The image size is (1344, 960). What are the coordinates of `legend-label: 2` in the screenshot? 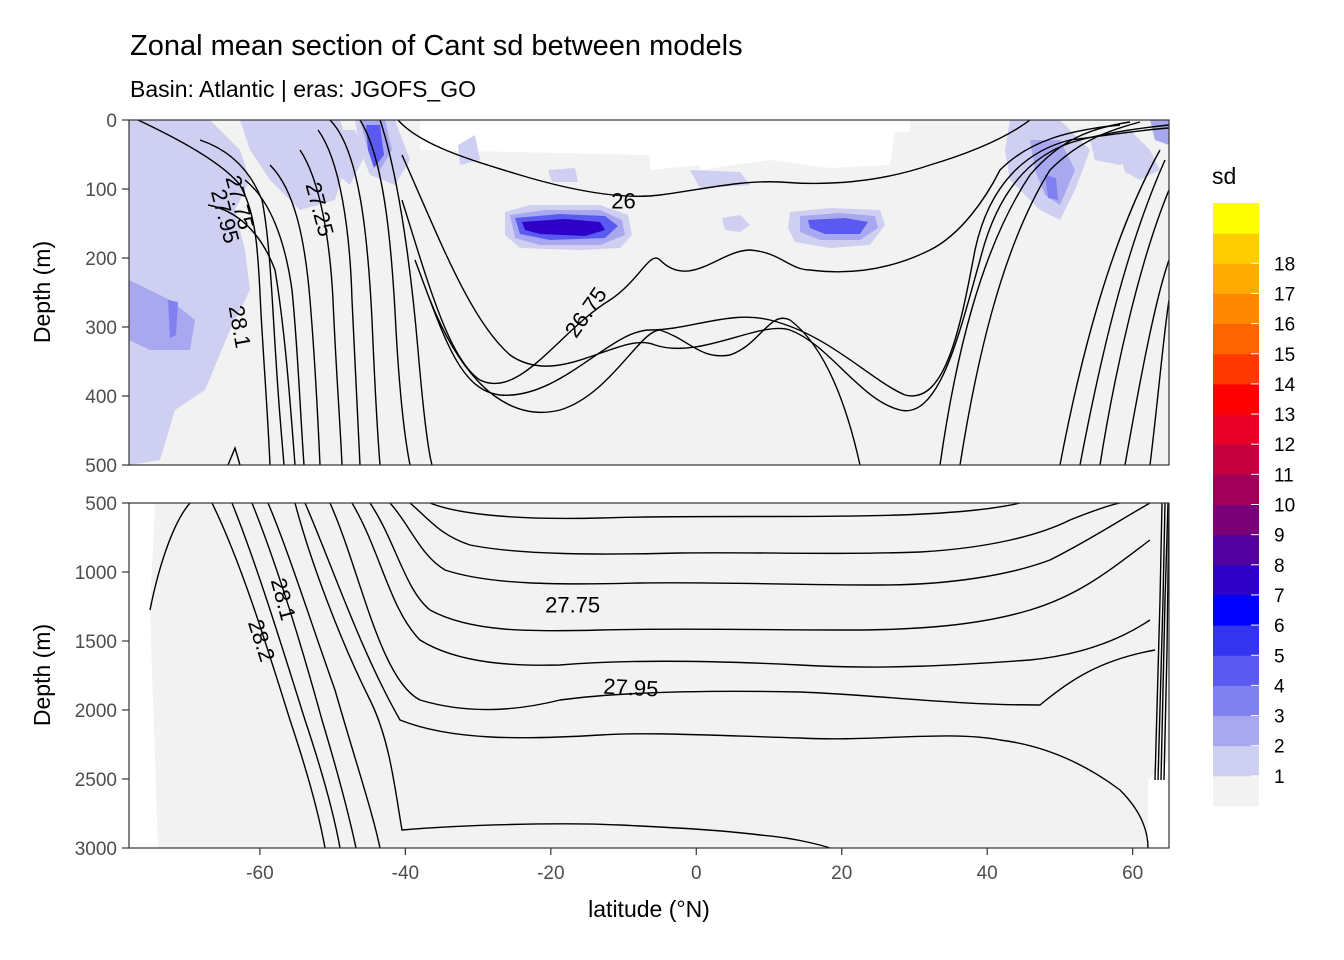 It's located at (1279, 747).